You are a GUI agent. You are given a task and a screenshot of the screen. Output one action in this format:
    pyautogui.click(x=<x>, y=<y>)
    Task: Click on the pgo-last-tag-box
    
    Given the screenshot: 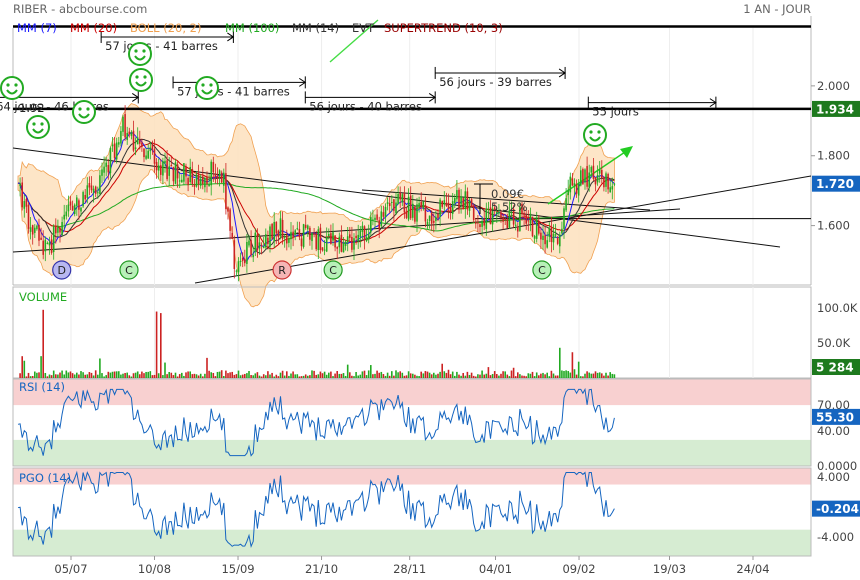 What is the action you would take?
    pyautogui.click(x=836, y=508)
    